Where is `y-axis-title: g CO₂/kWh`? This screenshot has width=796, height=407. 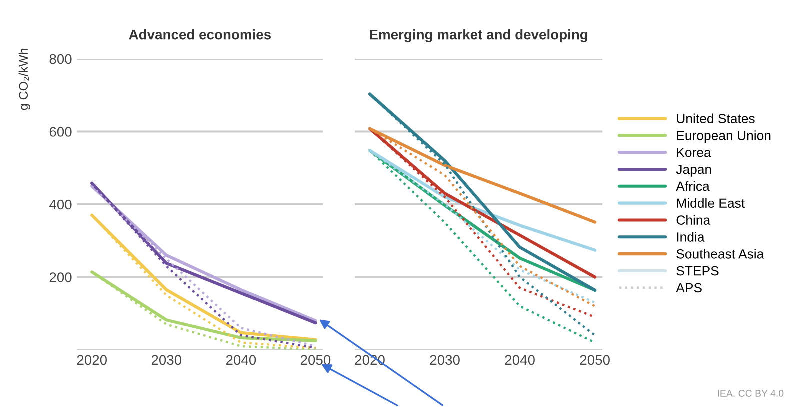
y-axis-title: g CO₂/kWh is located at coordinates (24, 79).